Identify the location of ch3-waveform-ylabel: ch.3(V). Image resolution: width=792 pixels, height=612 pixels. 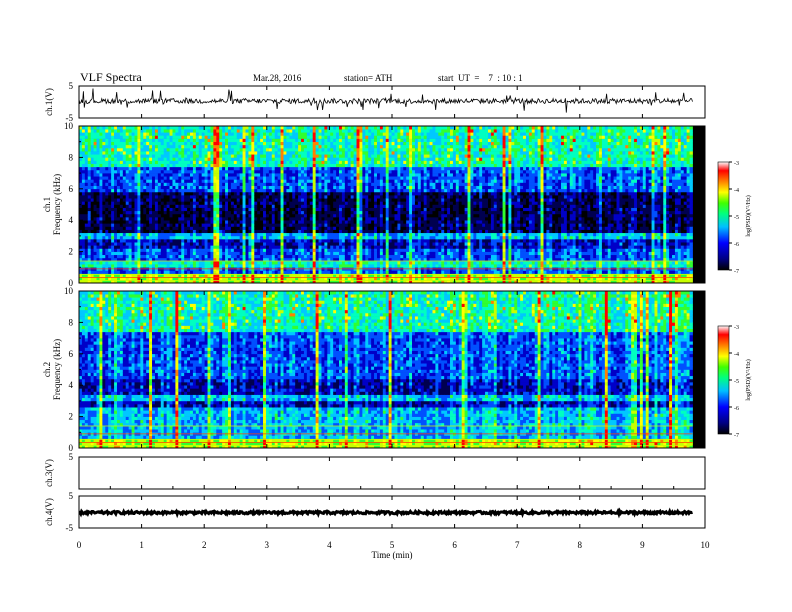
(49, 473).